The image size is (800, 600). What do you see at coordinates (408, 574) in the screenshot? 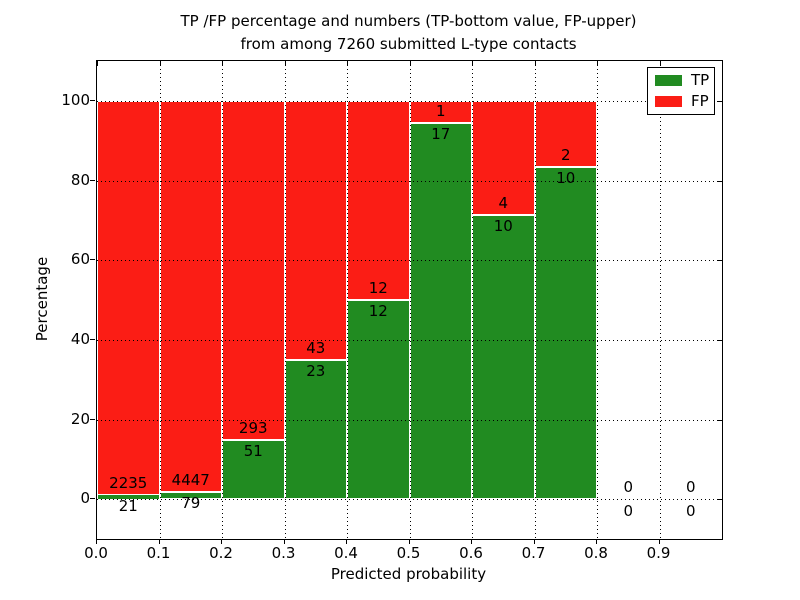
I see `x-axis-title: Predicted probability` at bounding box center [408, 574].